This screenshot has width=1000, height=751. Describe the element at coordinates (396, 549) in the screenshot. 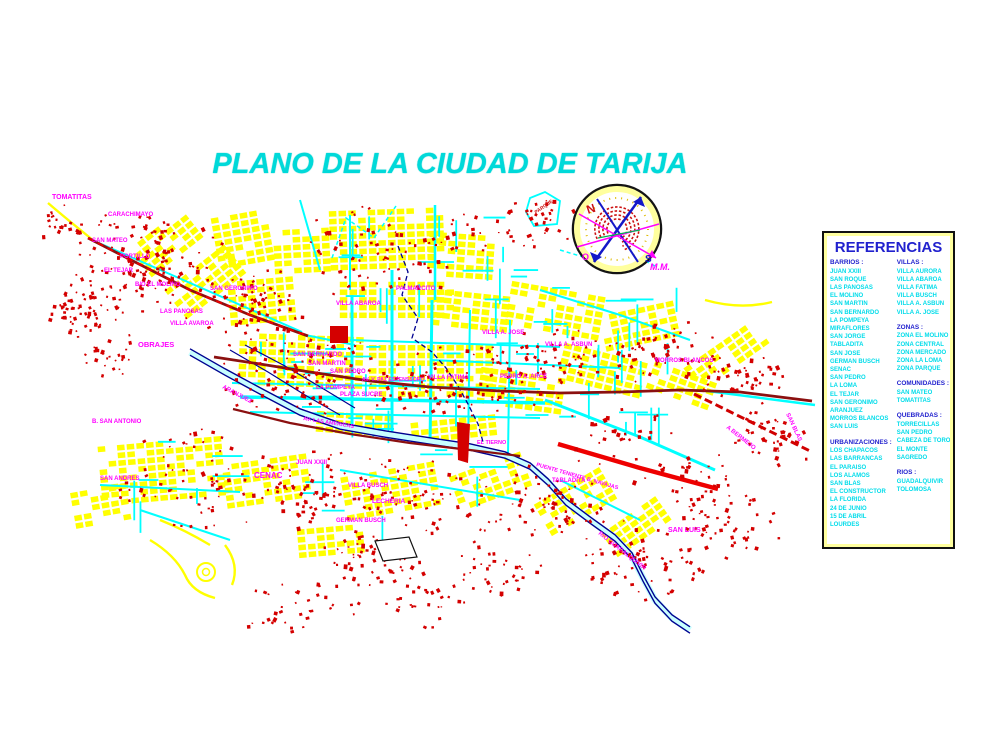

I see `surveyed-plot` at that location.